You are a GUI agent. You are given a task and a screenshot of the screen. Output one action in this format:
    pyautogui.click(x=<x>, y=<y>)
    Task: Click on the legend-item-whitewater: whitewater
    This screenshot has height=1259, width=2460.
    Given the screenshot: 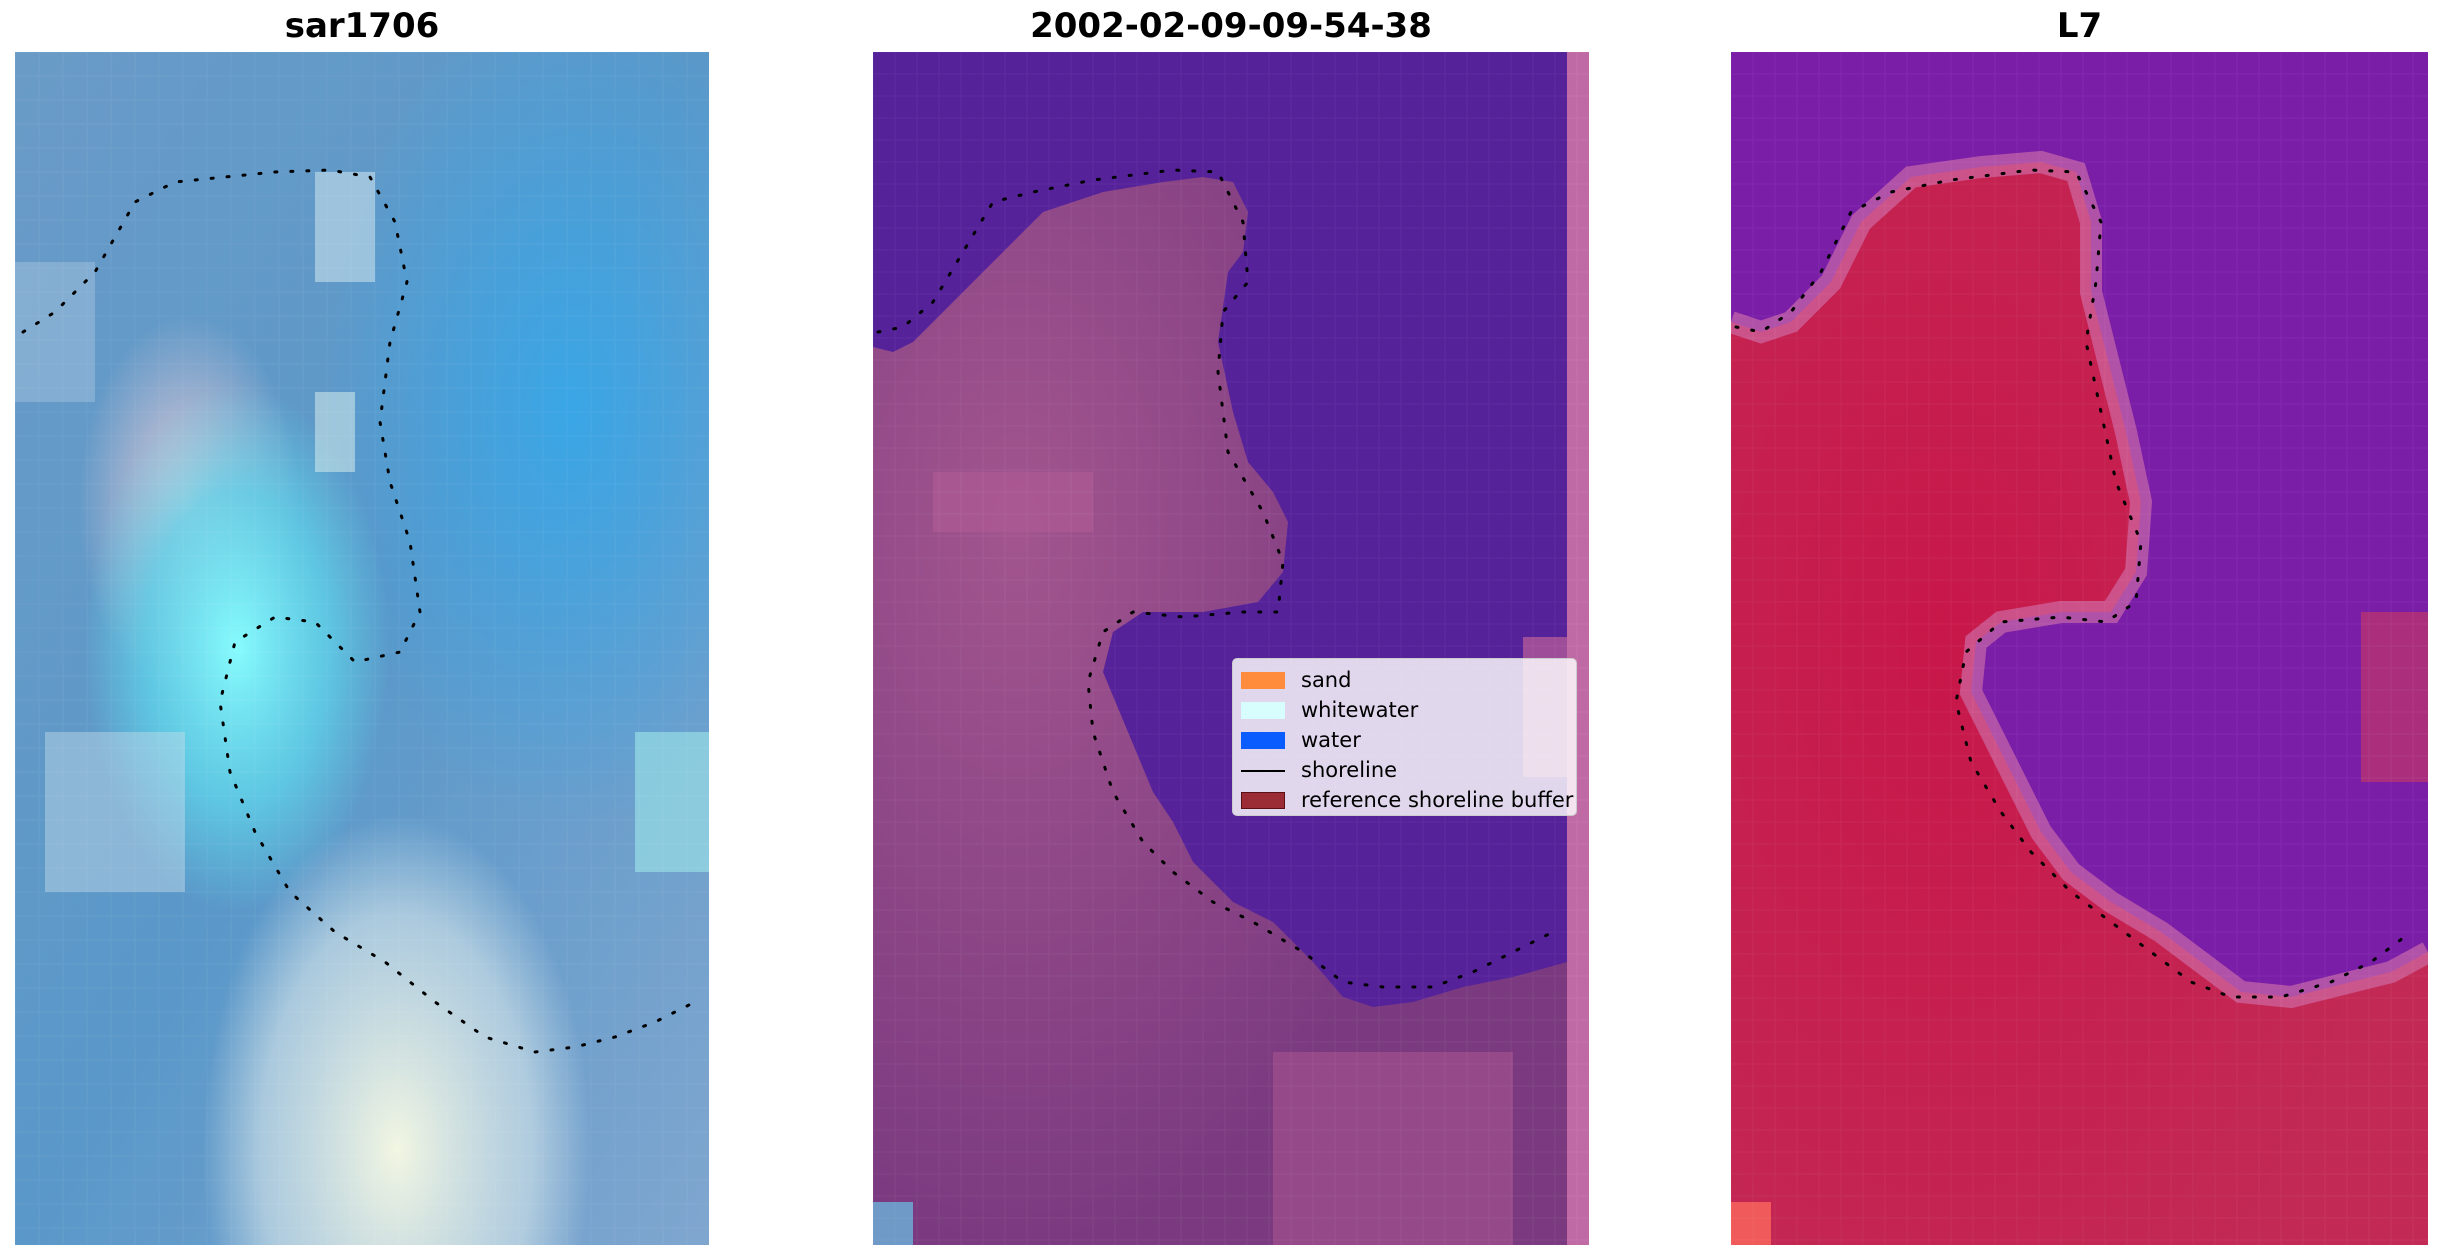 What is the action you would take?
    pyautogui.click(x=1404, y=710)
    